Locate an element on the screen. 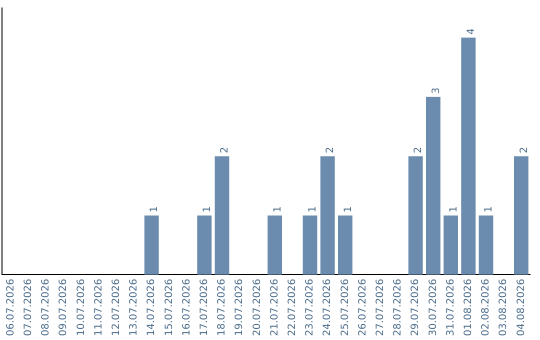 The width and height of the screenshot is (540, 340). data-label: 4 is located at coordinates (471, 31).